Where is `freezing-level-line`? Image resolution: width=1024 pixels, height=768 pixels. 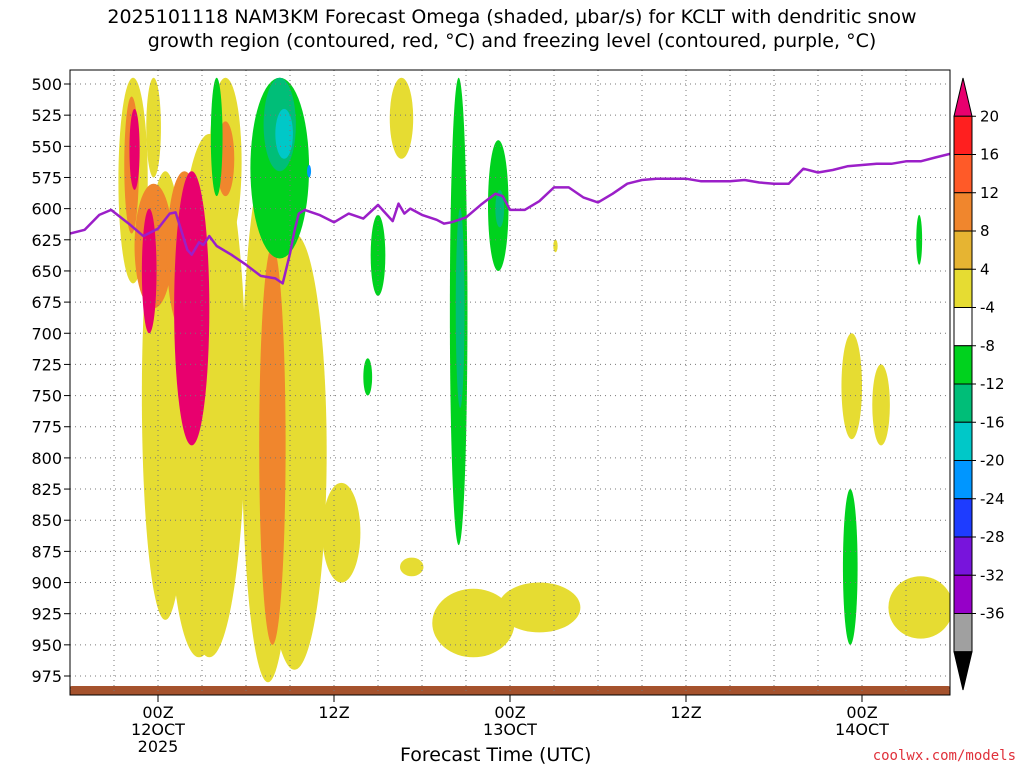
freezing-level-line is located at coordinates (510, 218).